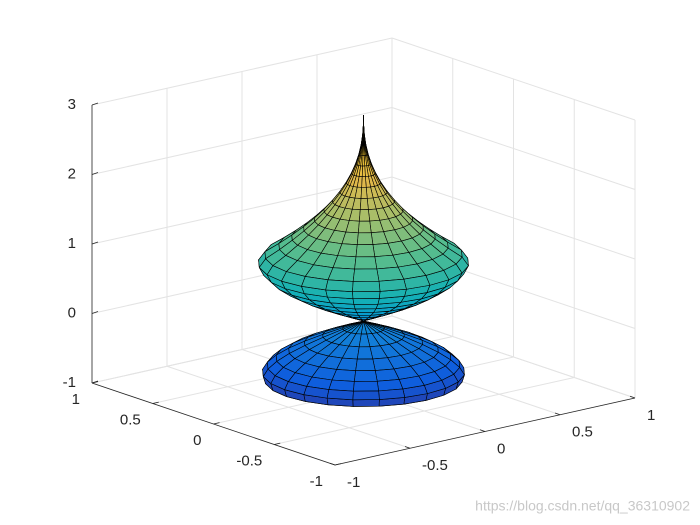 The height and width of the screenshot is (525, 700). Describe the element at coordinates (582, 432) in the screenshot. I see `x-tick-label: 0.5` at that location.